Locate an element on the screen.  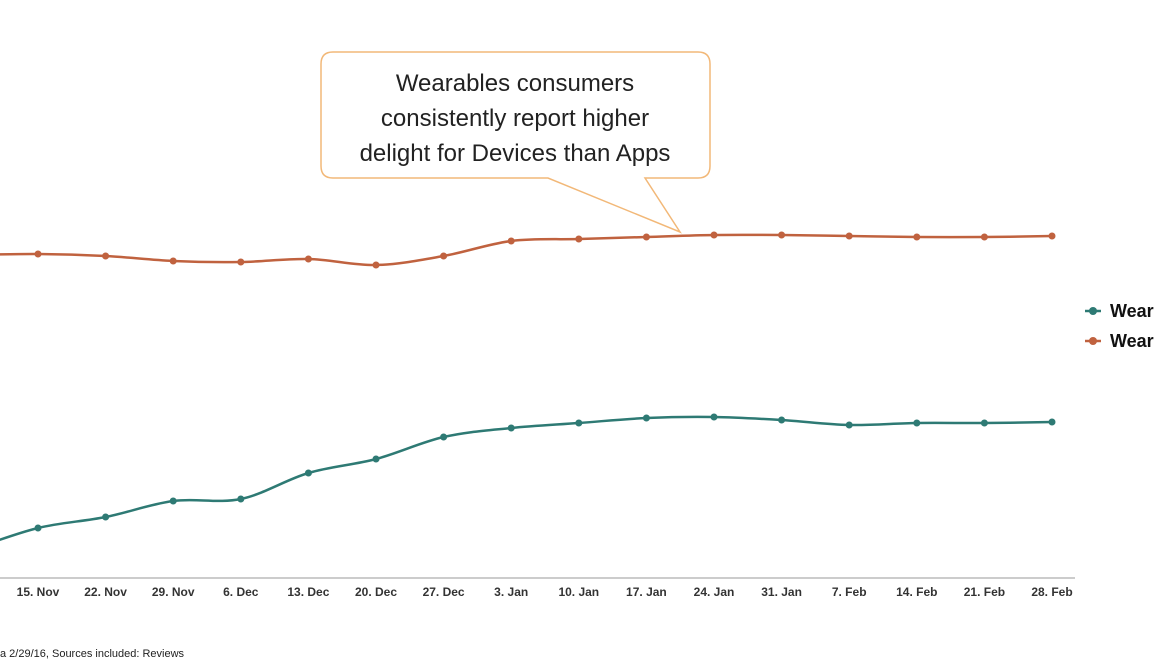
x-tick-label: 31. Jan is located at coordinates (781, 592).